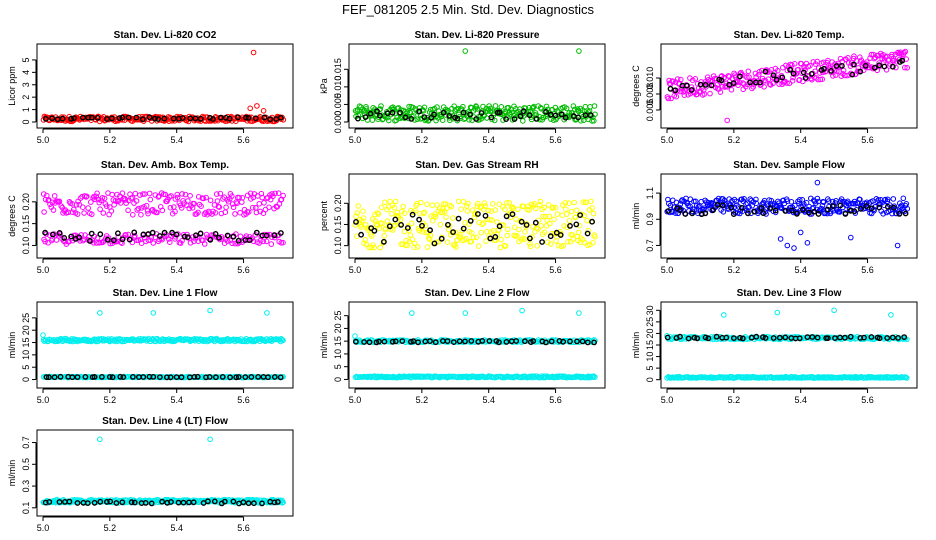 This screenshot has height=540, width=936. What do you see at coordinates (355, 140) in the screenshot?
I see `x-tick-label-1-0: 5.0` at bounding box center [355, 140].